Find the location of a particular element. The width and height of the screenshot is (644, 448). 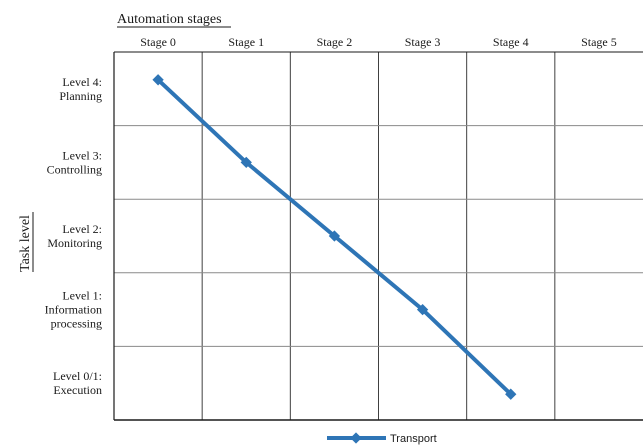

y-axis-title-group: Task level is located at coordinates (26, 242).